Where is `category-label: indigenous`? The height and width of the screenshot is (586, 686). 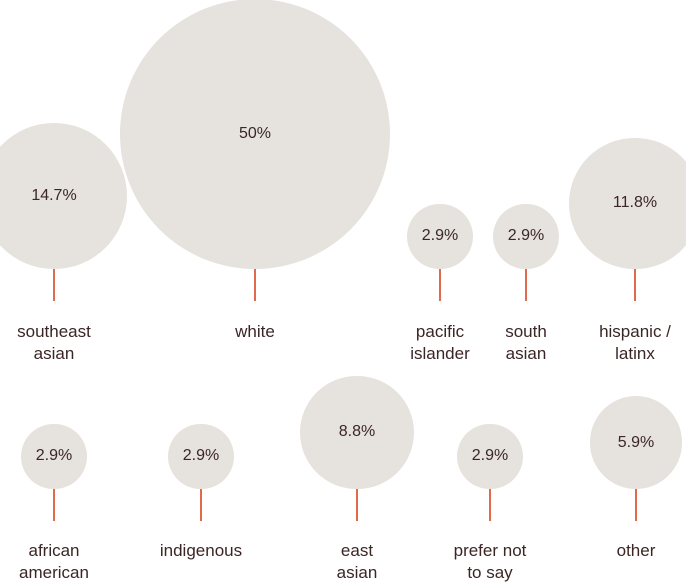
category-label: indigenous is located at coordinates (201, 550).